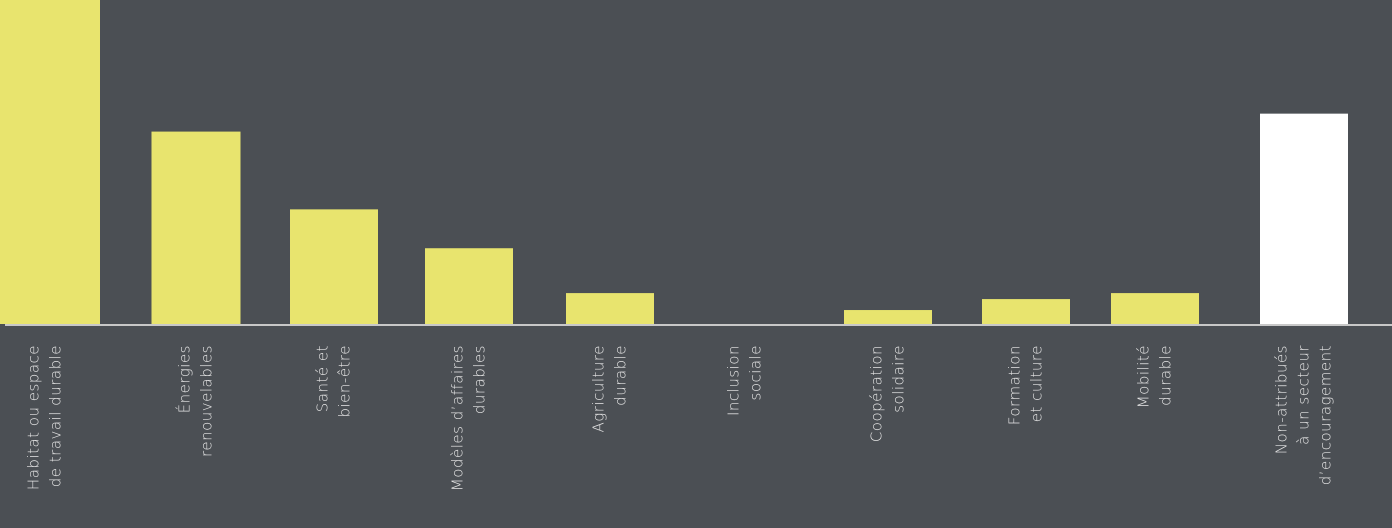 The height and width of the screenshot is (528, 1392). I want to click on x-tick-label: durables, so click(480, 379).